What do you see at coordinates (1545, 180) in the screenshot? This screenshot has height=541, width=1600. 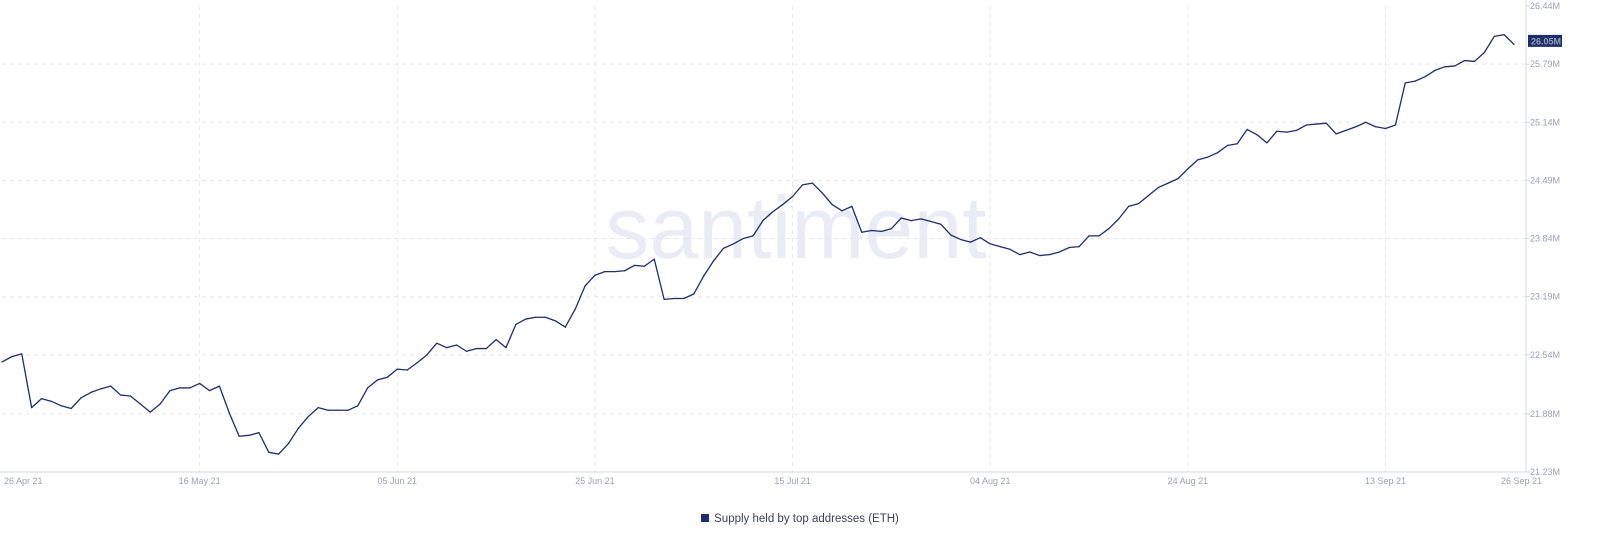 I see `y-tick-label: 24.49M` at bounding box center [1545, 180].